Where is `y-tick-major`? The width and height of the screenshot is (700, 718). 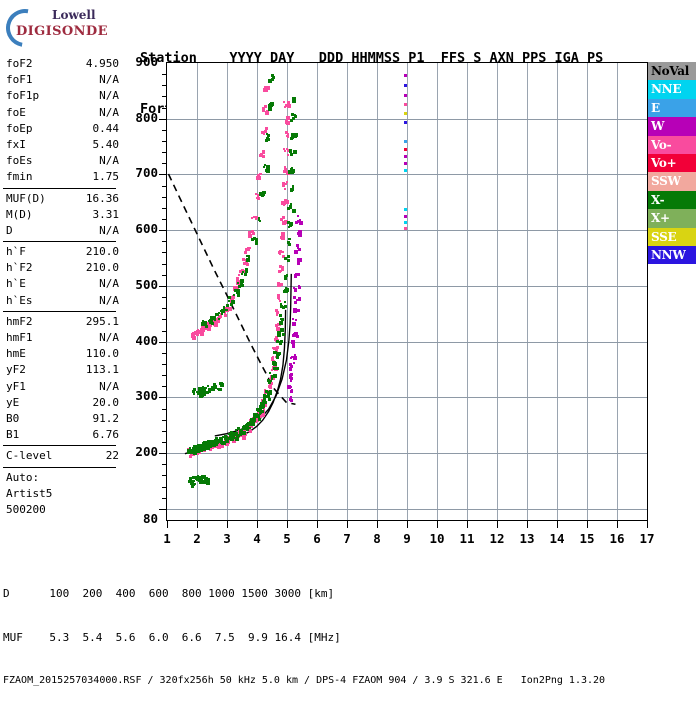 y-tick-major is located at coordinates (162, 286).